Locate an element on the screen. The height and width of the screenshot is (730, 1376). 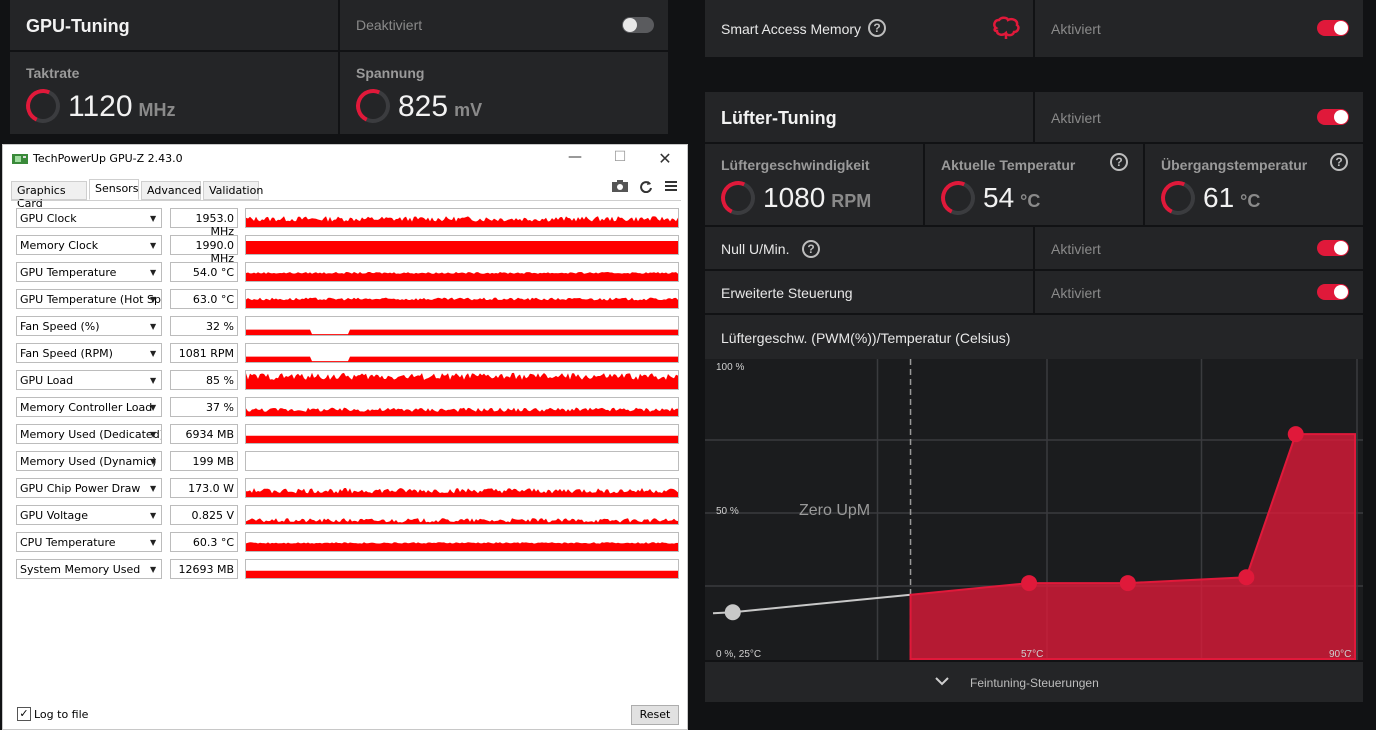
sensor-name-select: Memory Clock ▼ is located at coordinates (89, 245).